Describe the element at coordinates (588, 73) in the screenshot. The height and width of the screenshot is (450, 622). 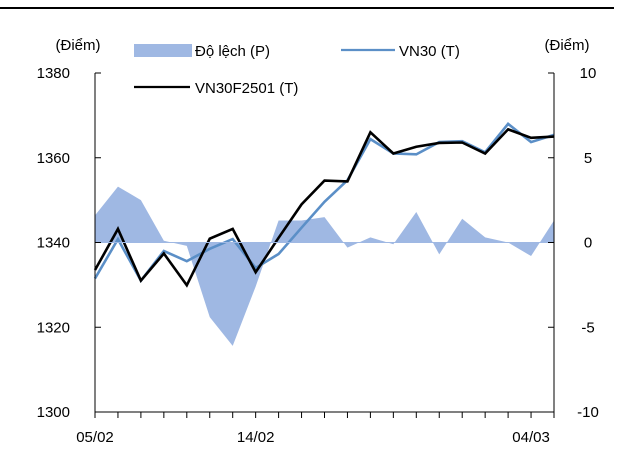
I see `right-tick-label: 10` at that location.